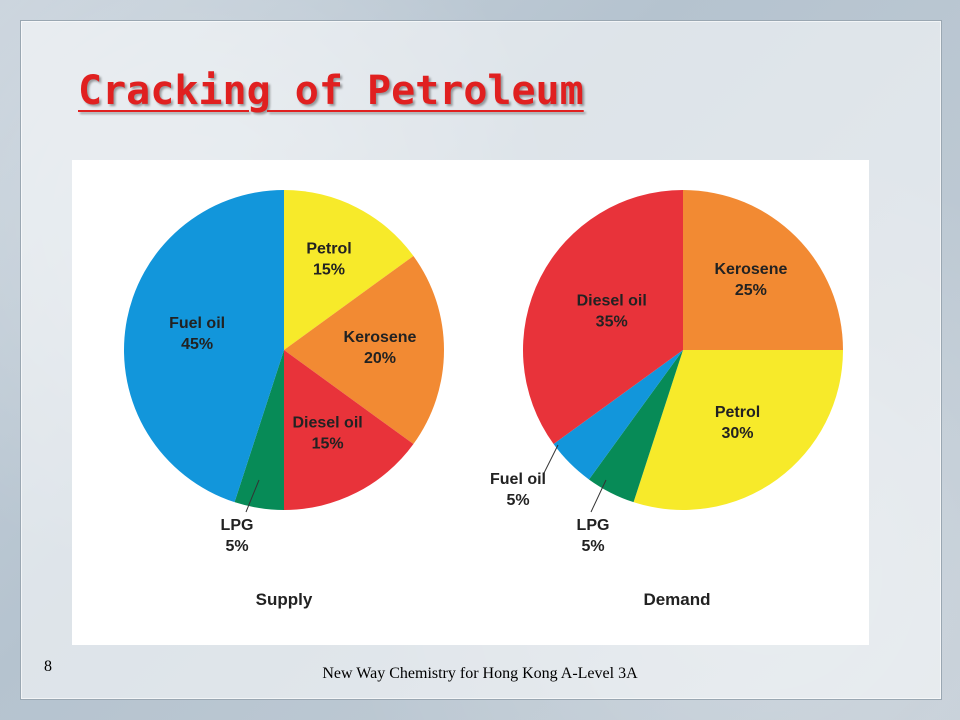 Image resolution: width=960 pixels, height=720 pixels. Describe the element at coordinates (518, 479) in the screenshot. I see `demand-label-fuel-oil: Fuel oil` at that location.